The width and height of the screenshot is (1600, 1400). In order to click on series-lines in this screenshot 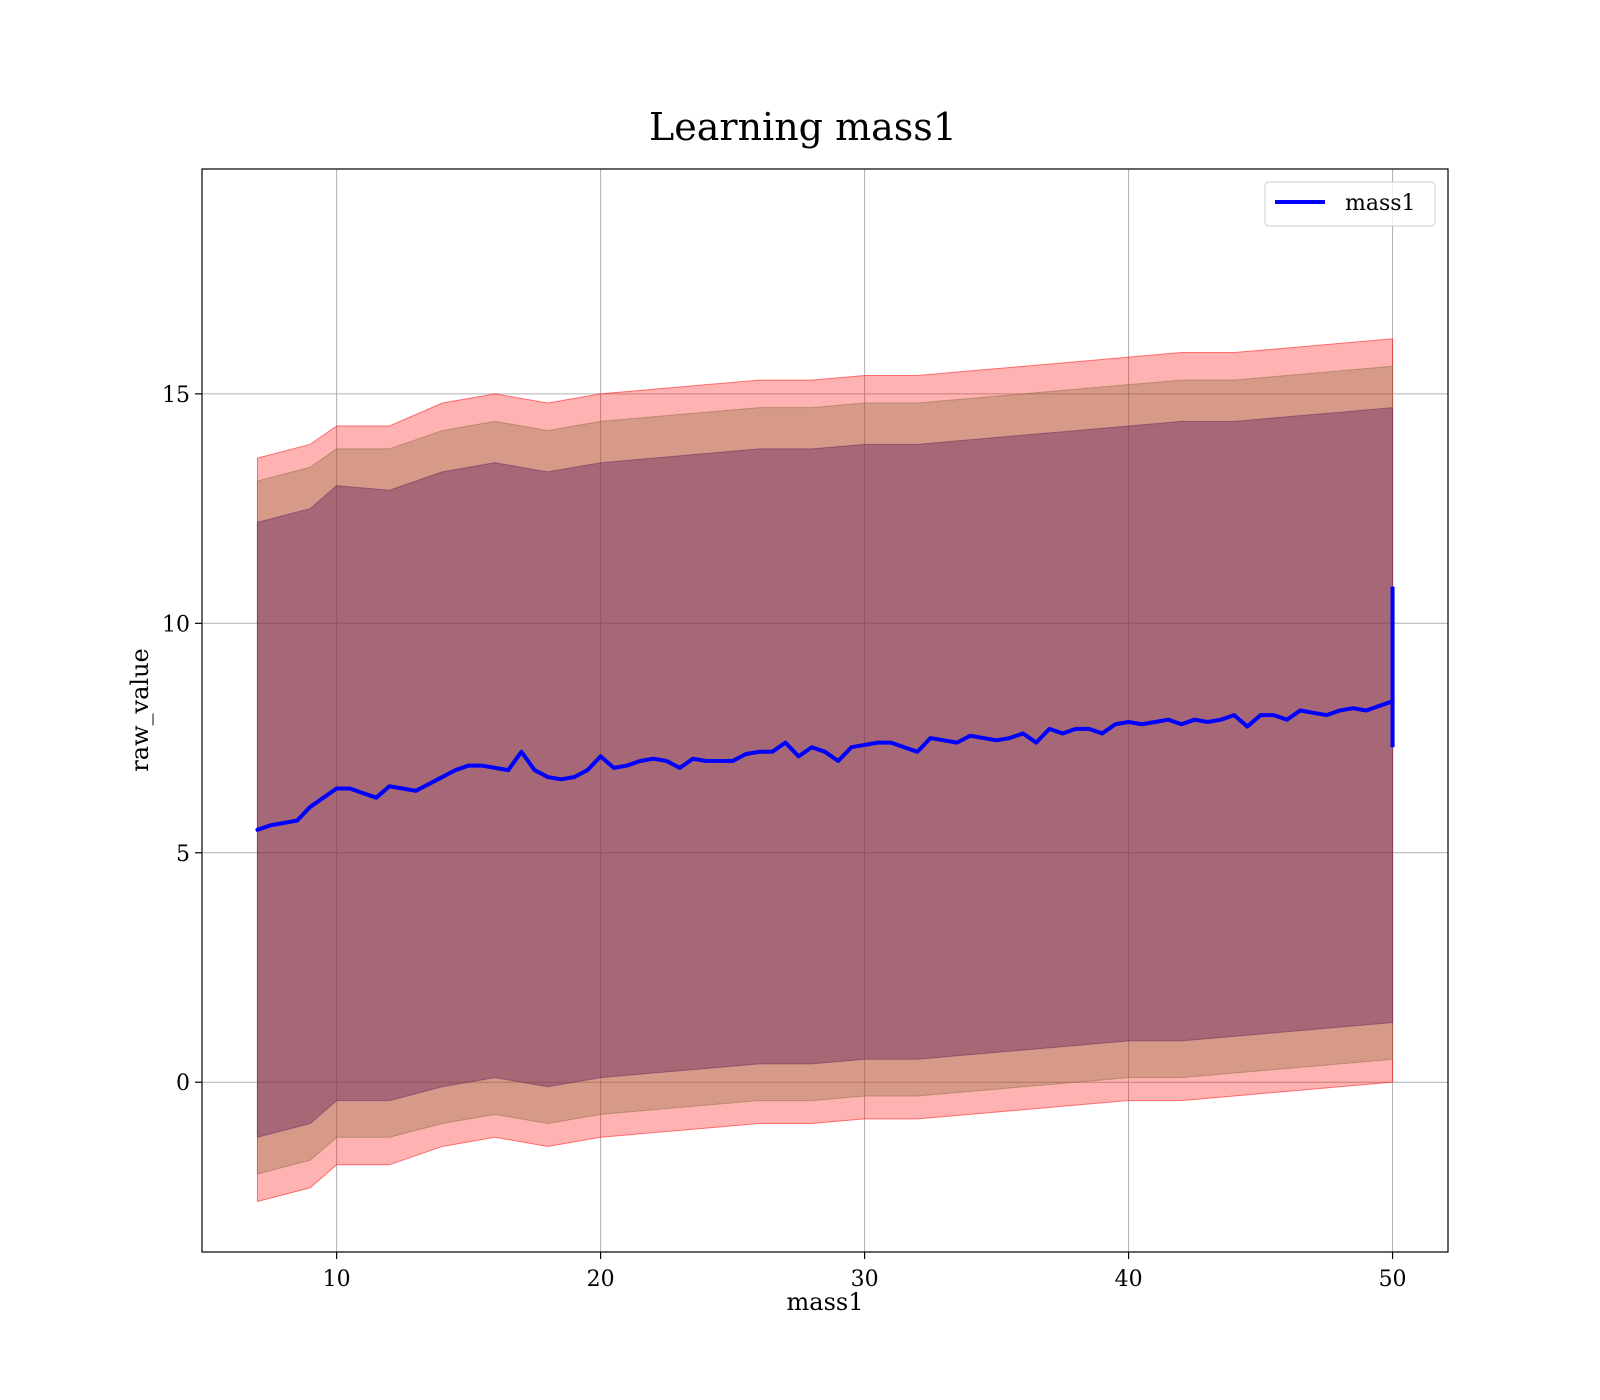, I will do `click(825, 709)`.